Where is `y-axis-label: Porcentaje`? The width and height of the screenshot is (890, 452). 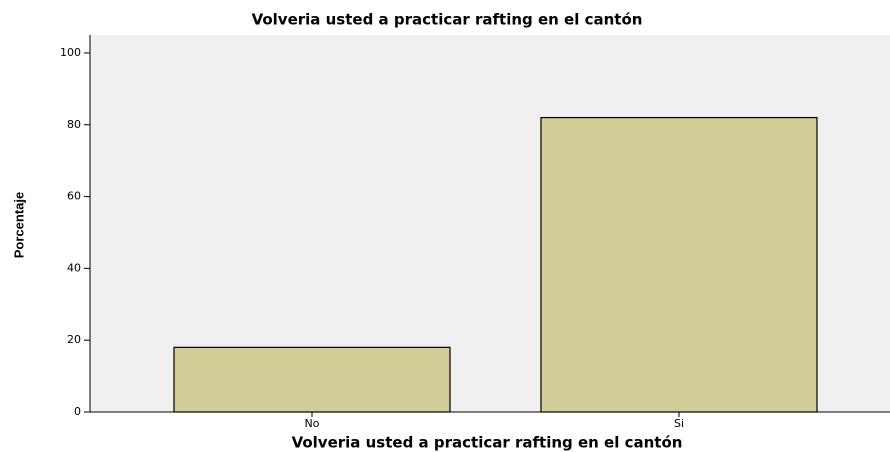
y-axis-label: Porcentaje is located at coordinates (18, 225).